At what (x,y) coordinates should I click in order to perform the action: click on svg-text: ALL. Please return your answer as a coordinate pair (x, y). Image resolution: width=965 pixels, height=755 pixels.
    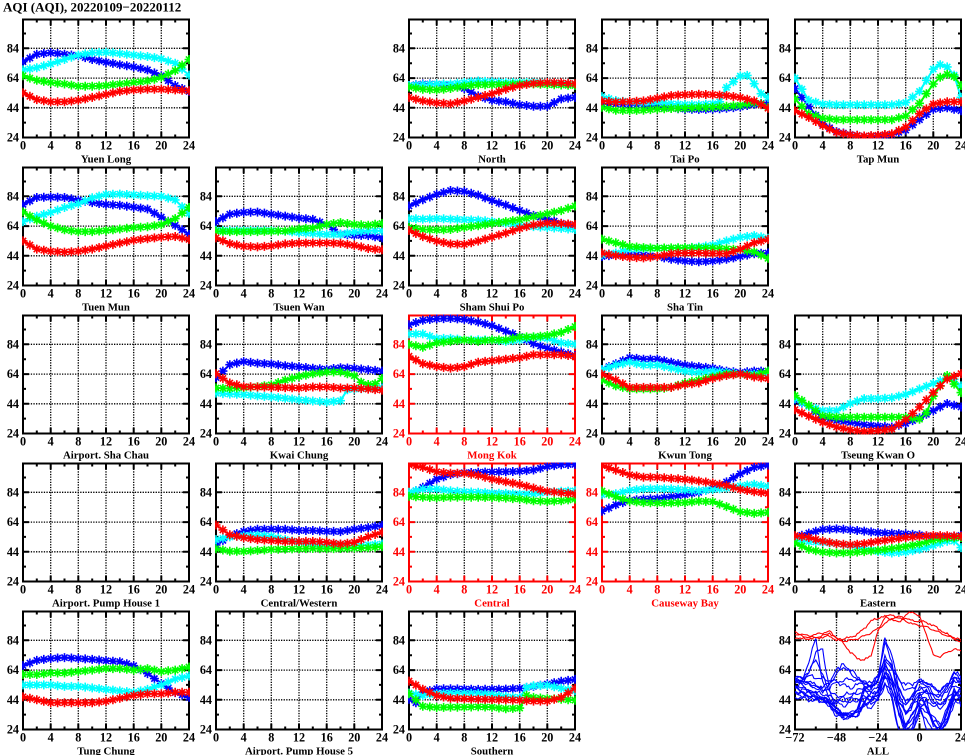
    Looking at the image, I should click on (878, 750).